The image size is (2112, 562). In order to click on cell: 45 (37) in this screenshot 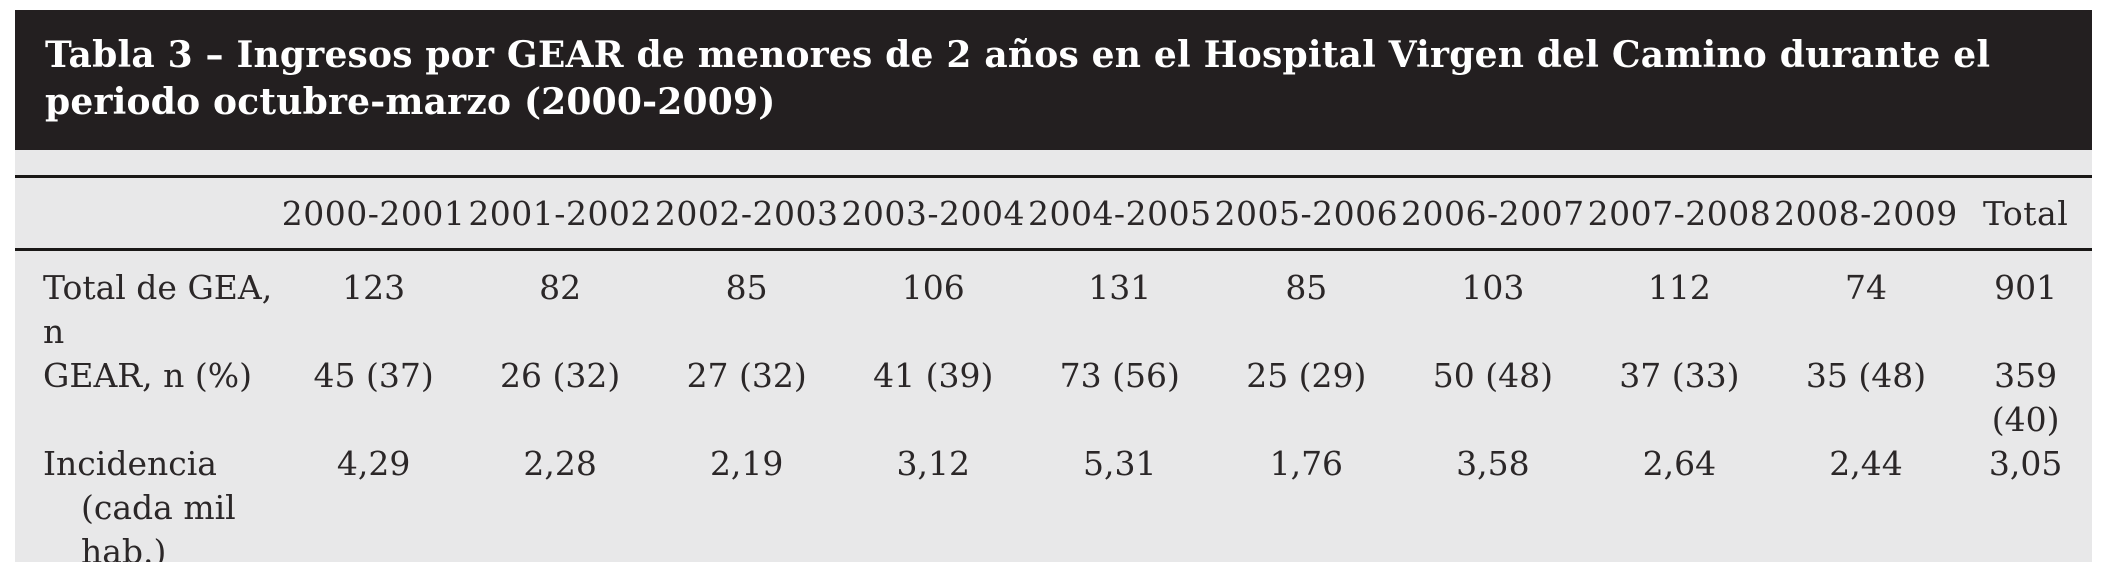, I will do `click(373, 375)`.